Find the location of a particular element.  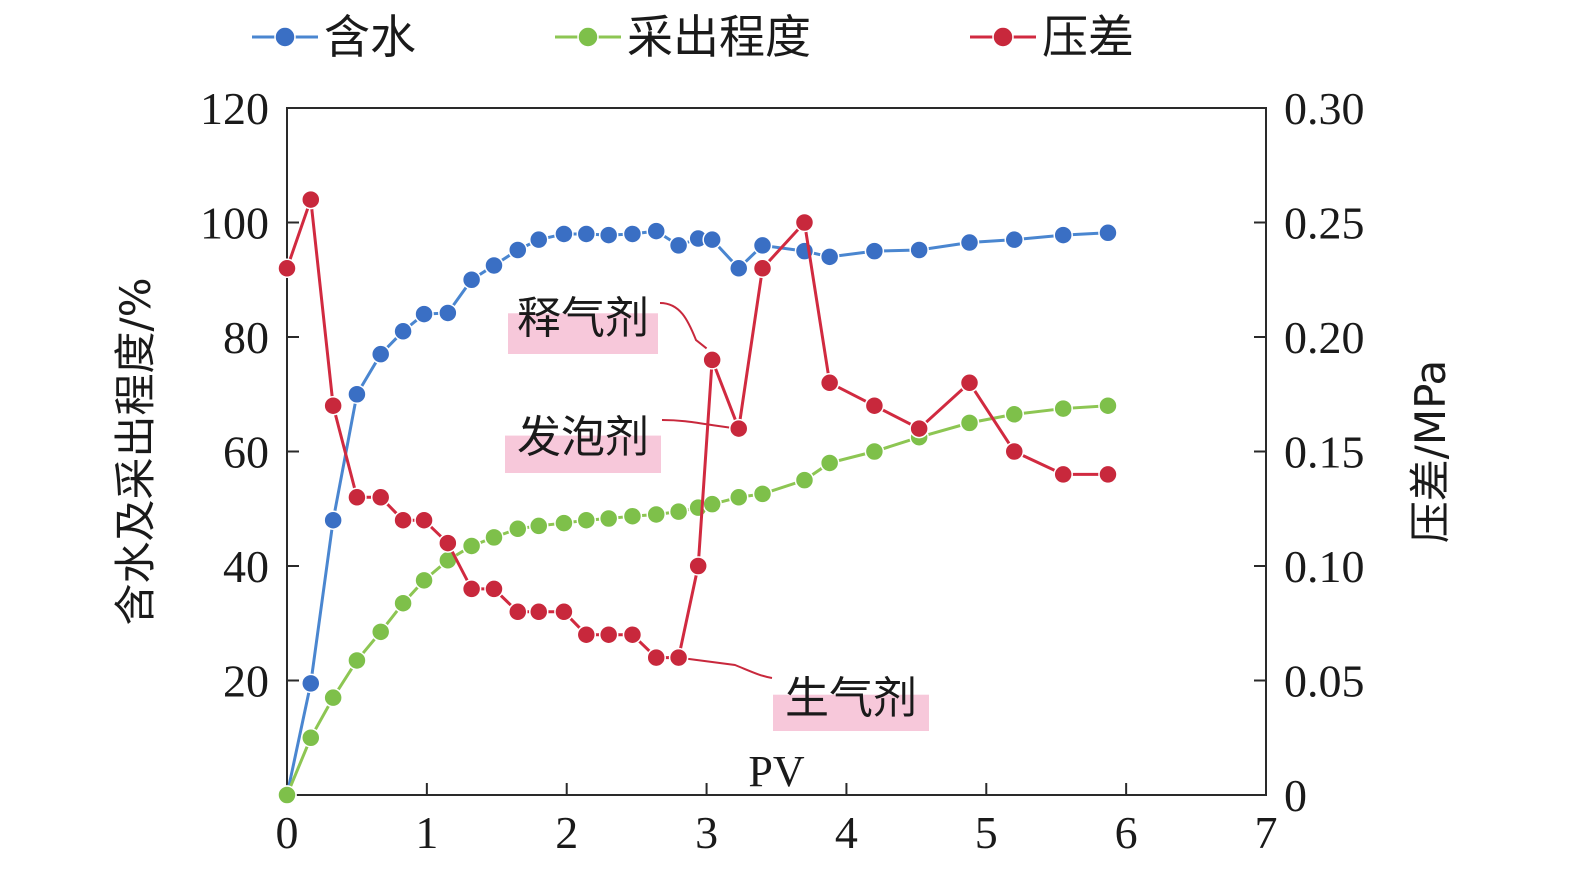

y-right-axis-title: 压差/MPa is located at coordinates (1430, 452).